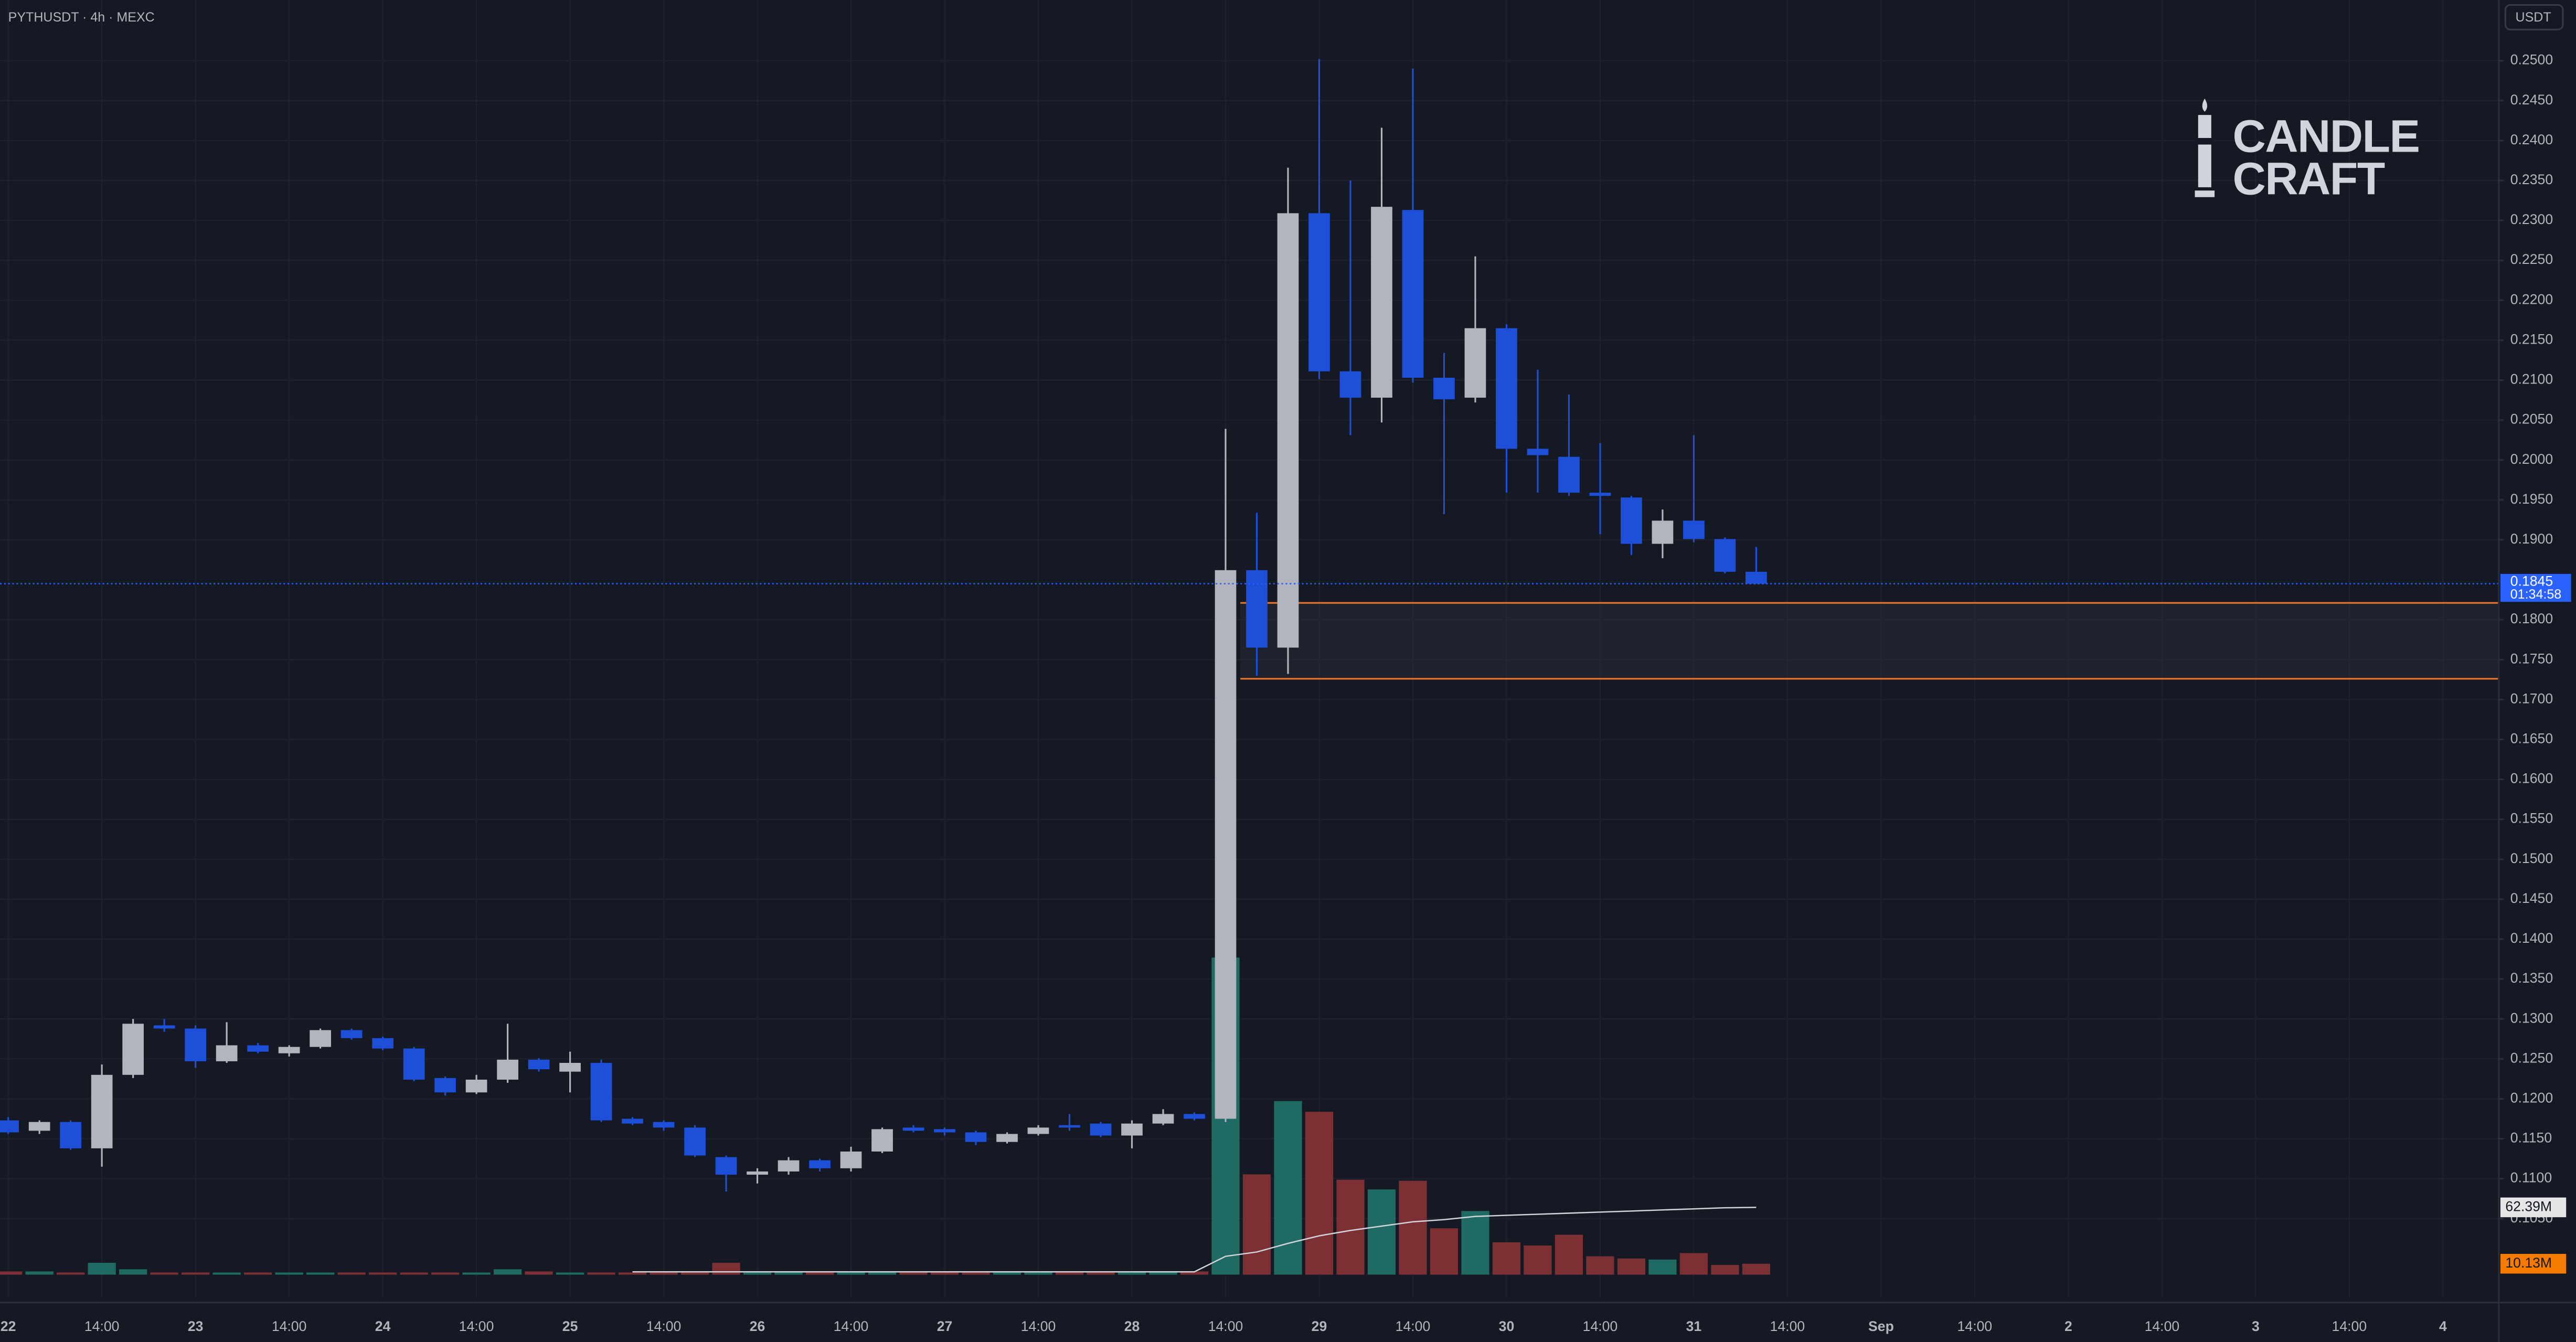 The width and height of the screenshot is (2576, 1342). I want to click on zone, so click(1869, 641).